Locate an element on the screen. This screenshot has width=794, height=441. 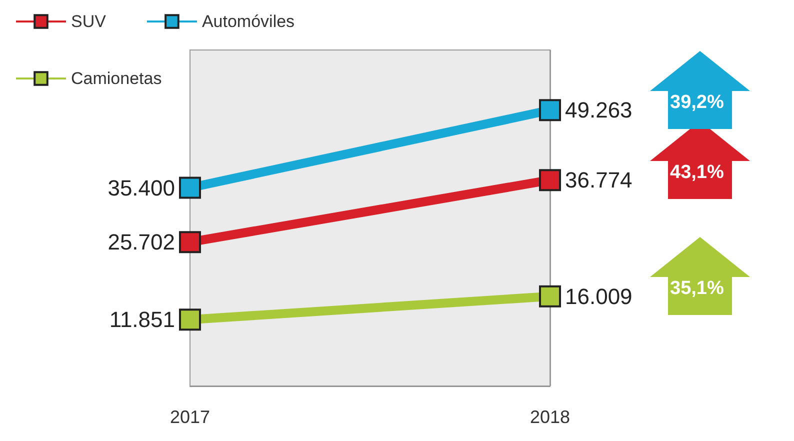
data-label: 36.774 is located at coordinates (598, 180).